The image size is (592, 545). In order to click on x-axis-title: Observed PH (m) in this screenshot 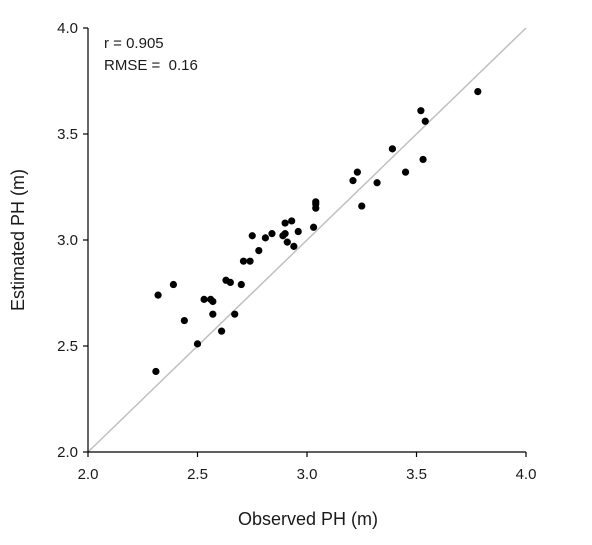, I will do `click(308, 519)`.